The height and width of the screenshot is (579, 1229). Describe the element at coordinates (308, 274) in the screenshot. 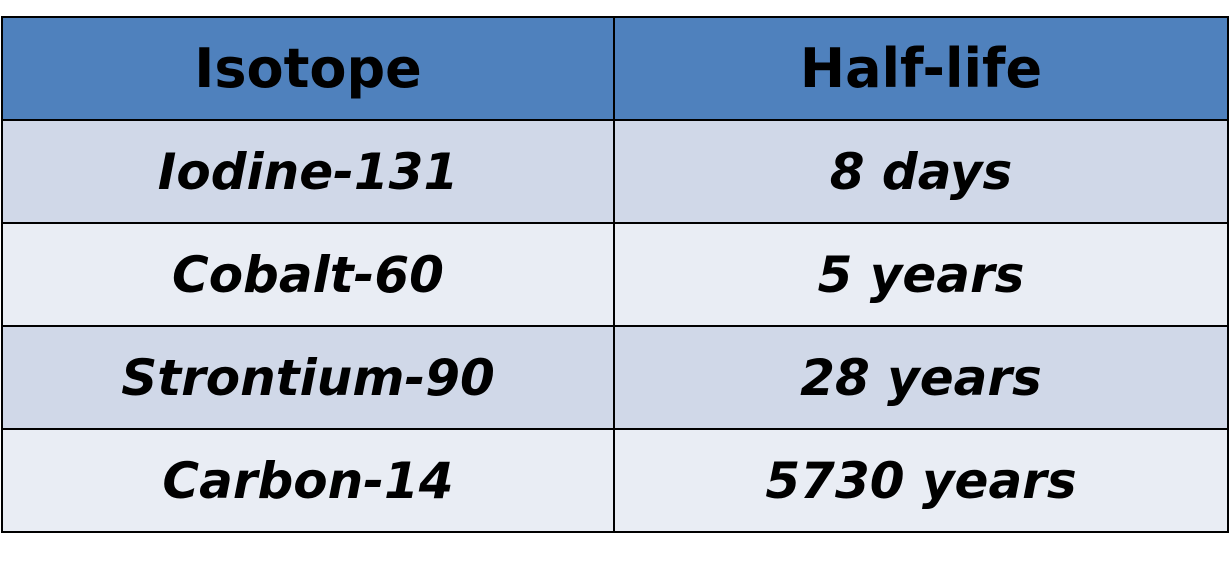

I see `isotope-cell: Cobalt-60` at that location.